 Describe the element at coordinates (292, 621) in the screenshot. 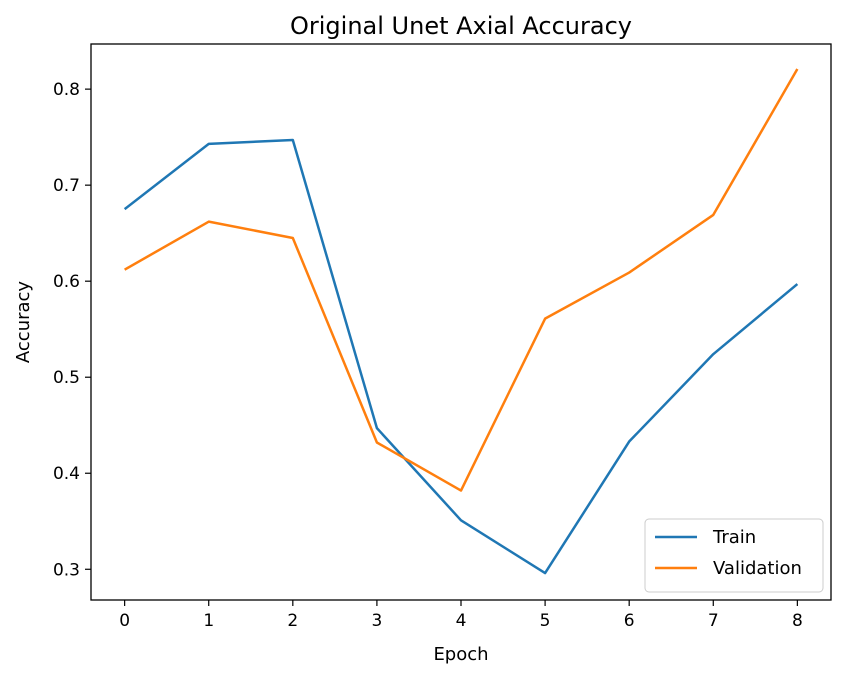

I see `x-tick-label: 2` at that location.